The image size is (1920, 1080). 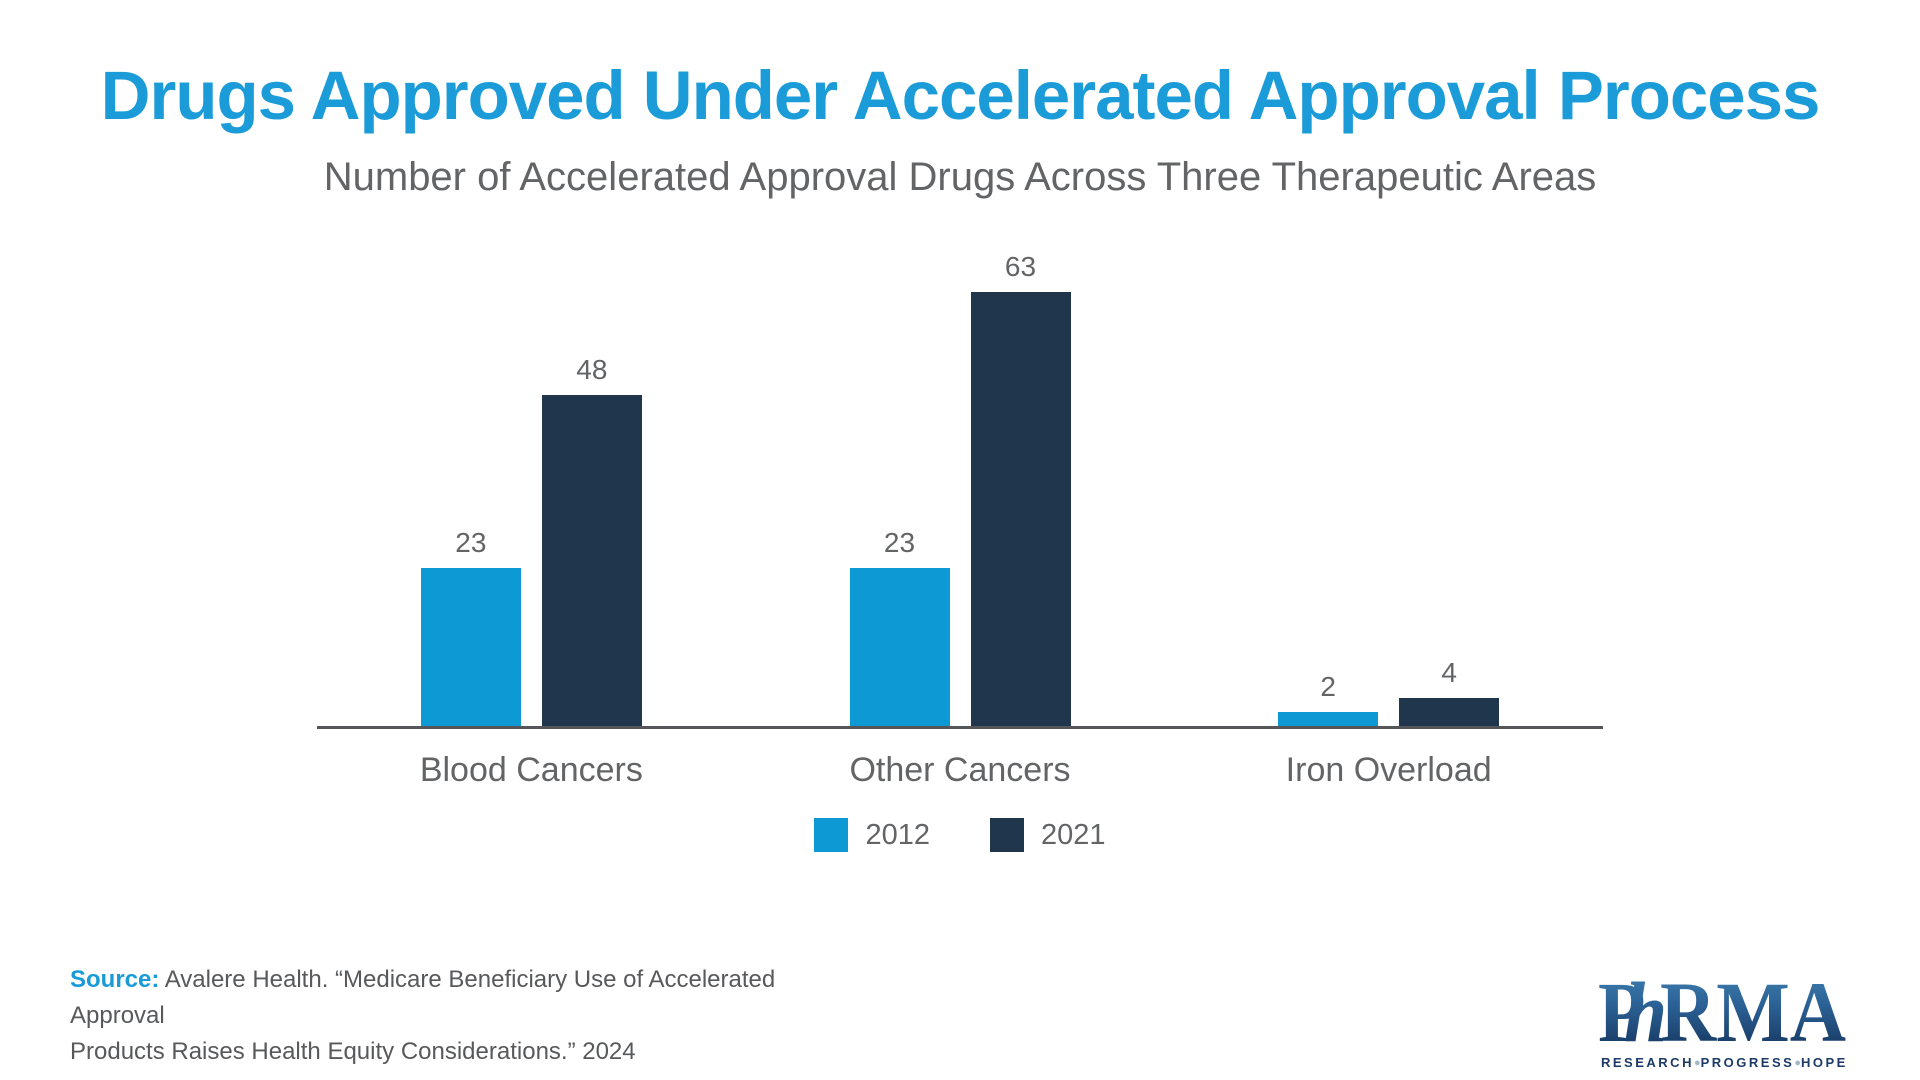 I want to click on phrma-tagline: RESEARCH ● PROGRESS ● HOPE, so click(x=1723, y=1062).